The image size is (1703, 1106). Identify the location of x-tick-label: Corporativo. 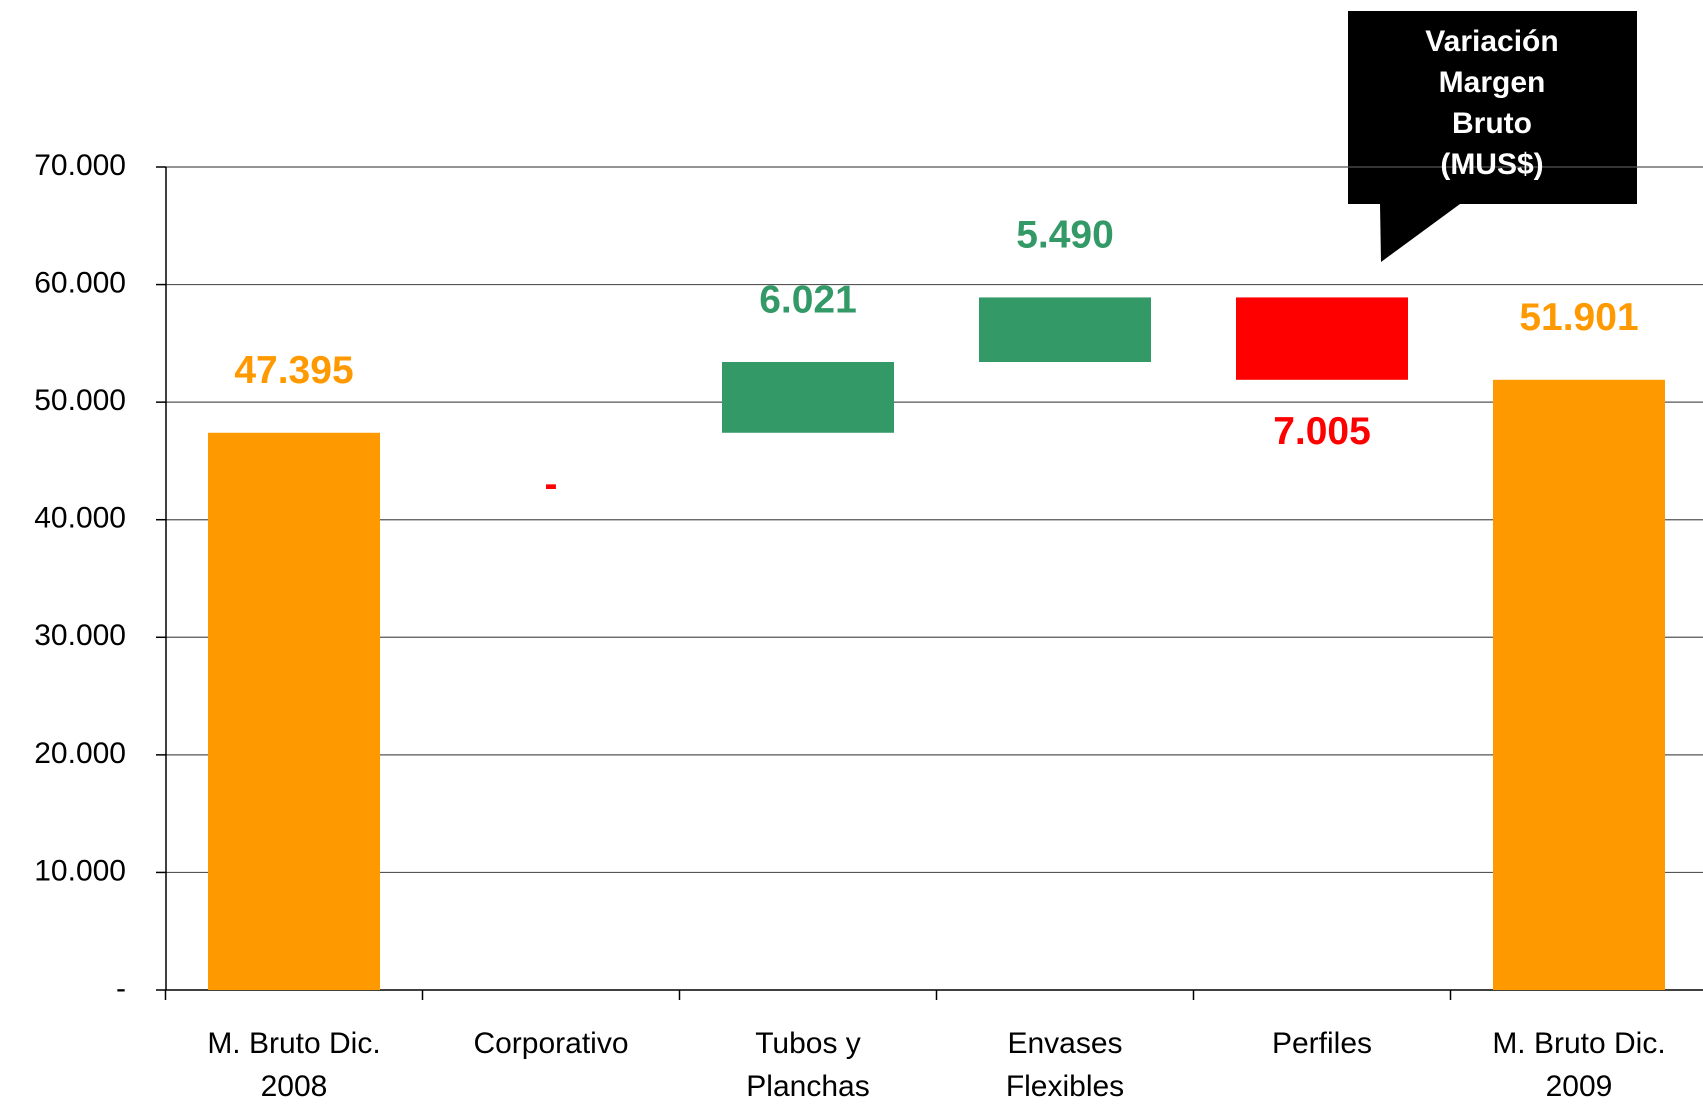
(550, 1043).